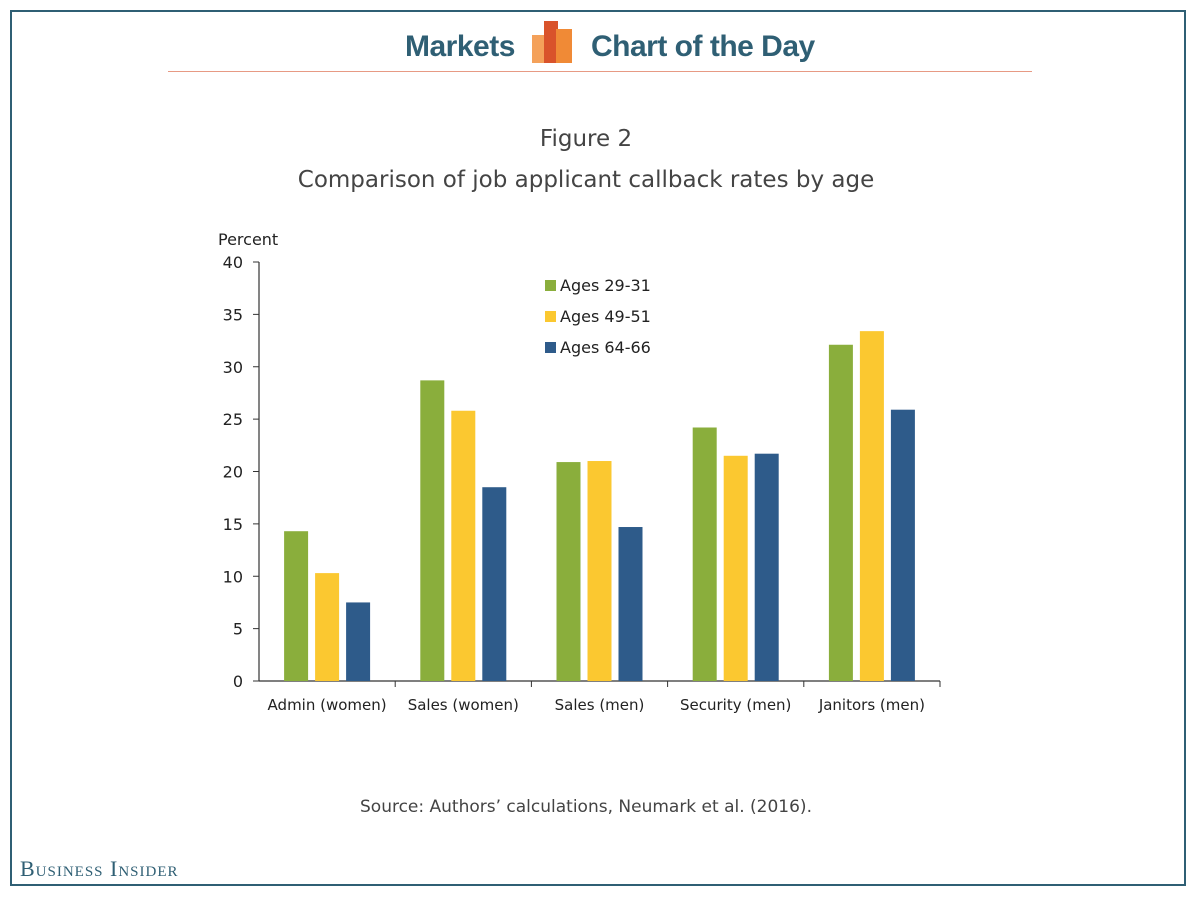 This screenshot has height=900, width=1200. Describe the element at coordinates (233, 262) in the screenshot. I see `y-tick-label: 40` at that location.